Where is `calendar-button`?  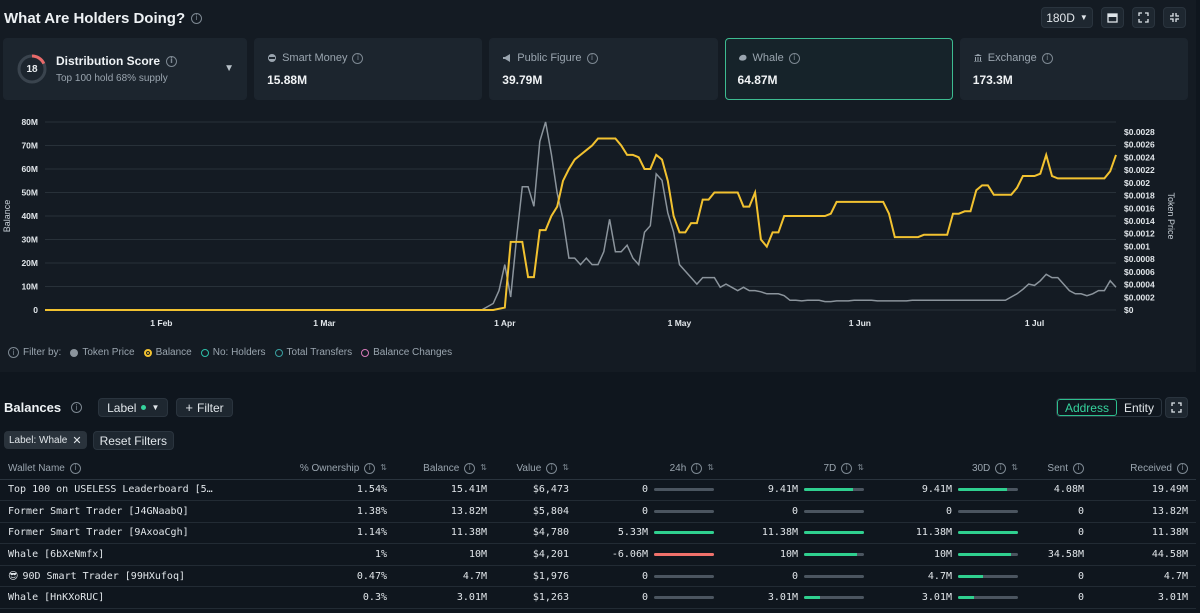 calendar-button is located at coordinates (1112, 17).